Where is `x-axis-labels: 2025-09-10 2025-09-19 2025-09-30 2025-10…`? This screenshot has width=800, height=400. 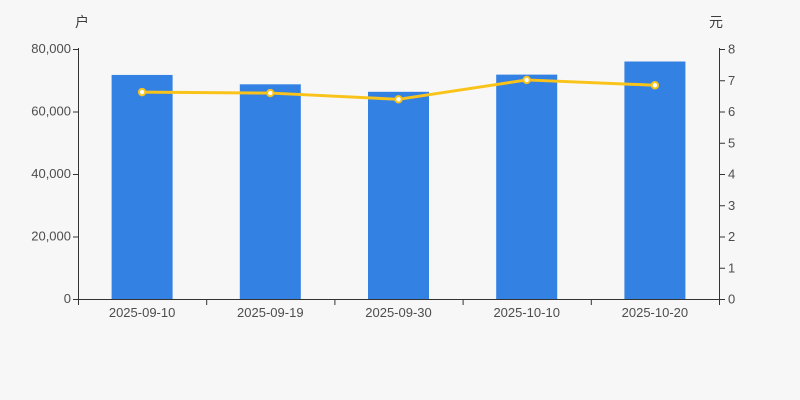
x-axis-labels: 2025-09-10 2025-09-19 2025-09-30 2025-10… is located at coordinates (398, 312).